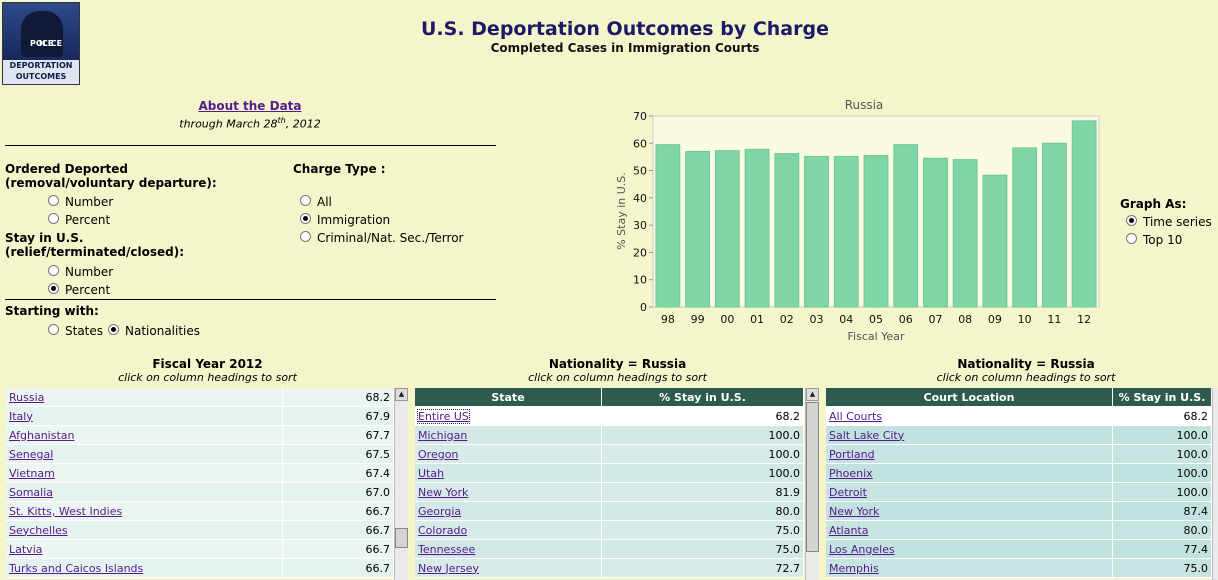 The image size is (1218, 580). I want to click on row-link: Atlanta, so click(849, 530).